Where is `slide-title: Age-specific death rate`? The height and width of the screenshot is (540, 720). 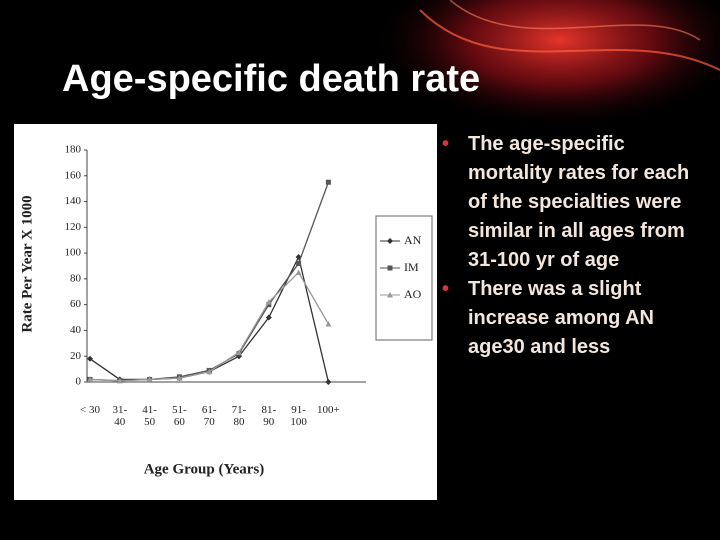
slide-title: Age-specific death rate is located at coordinates (271, 79).